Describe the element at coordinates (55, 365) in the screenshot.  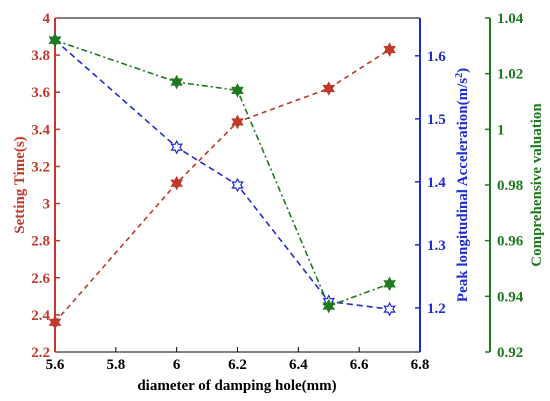
I see `x-tick-label: 5.6` at that location.